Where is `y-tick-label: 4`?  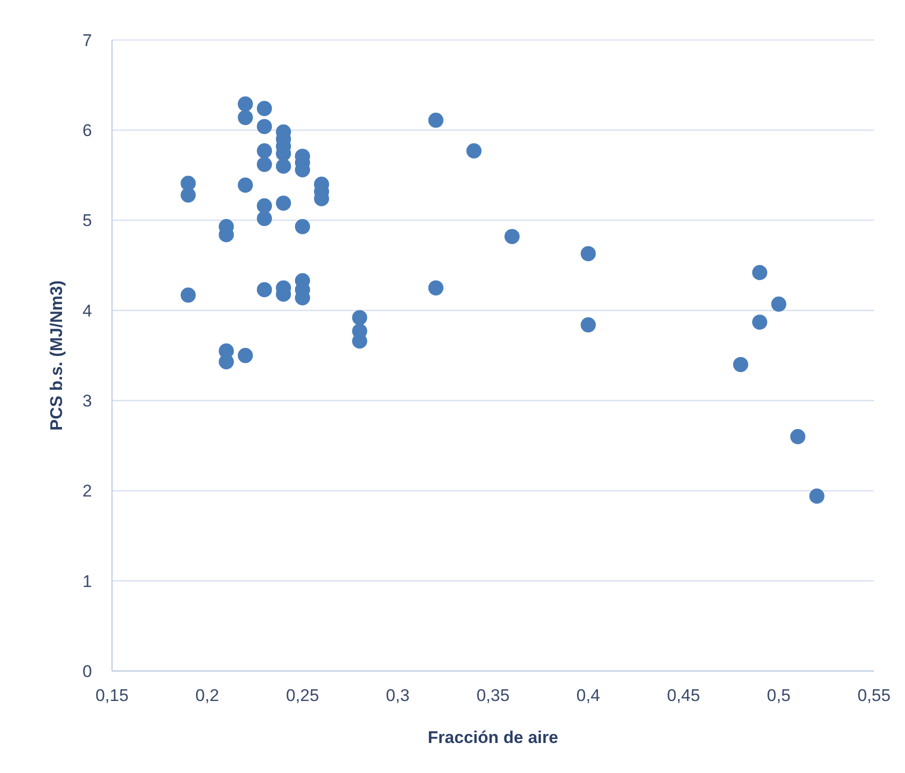
y-tick-label: 4 is located at coordinates (87, 310).